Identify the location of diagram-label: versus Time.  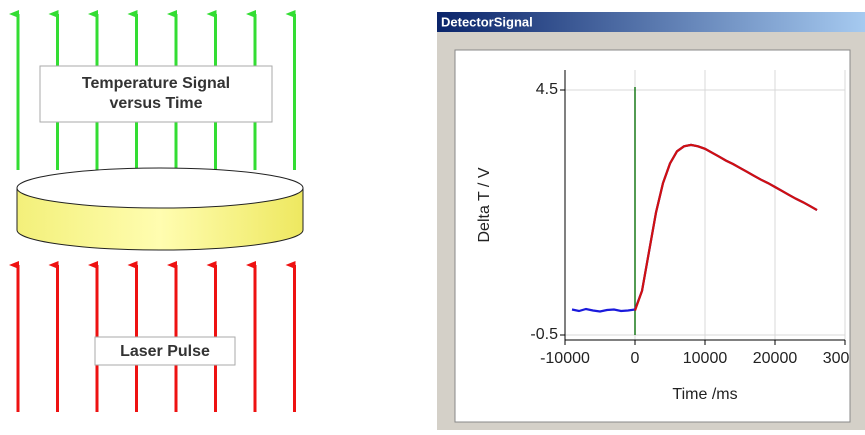
(155, 103).